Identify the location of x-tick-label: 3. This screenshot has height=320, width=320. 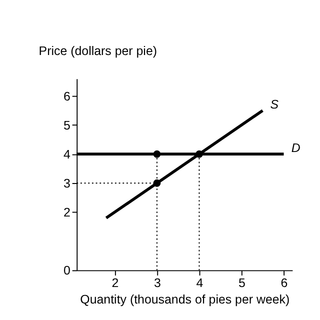
(157, 283).